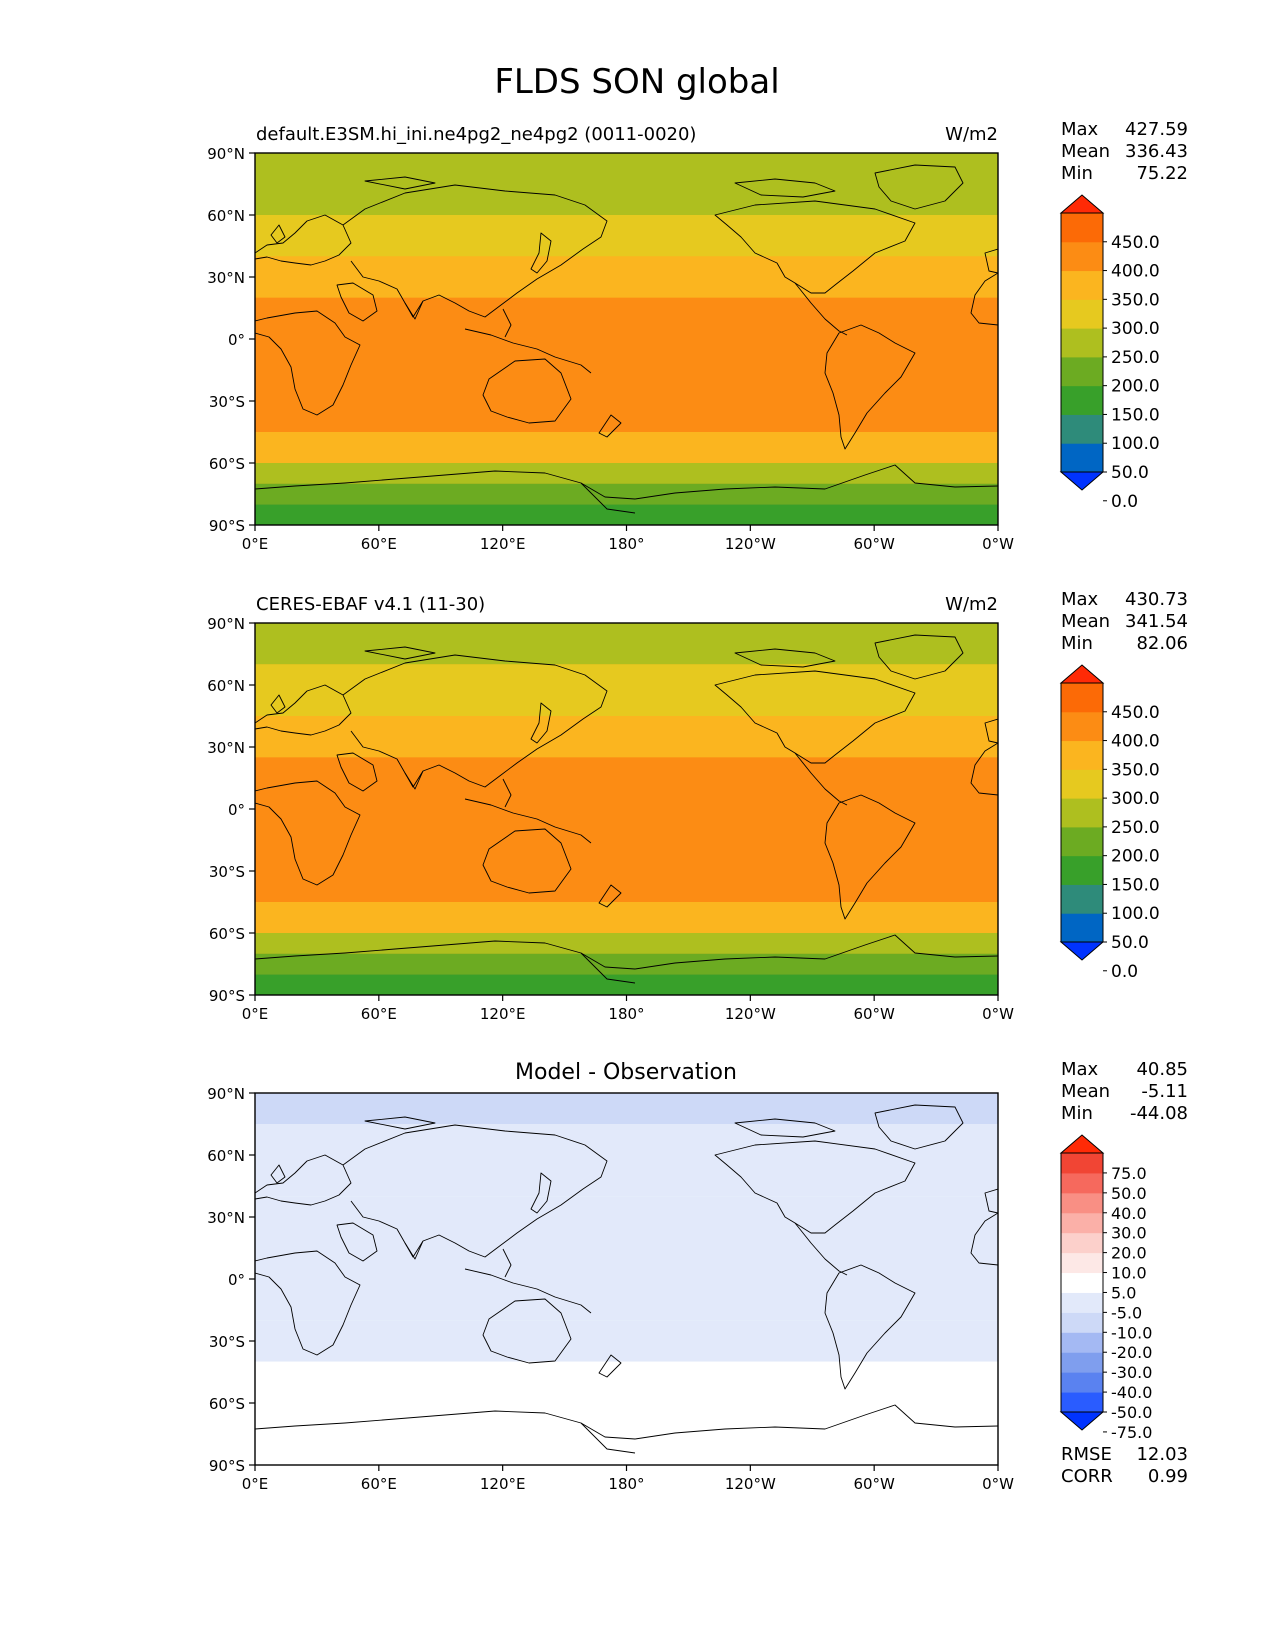 This screenshot has height=1650, width=1275. Describe the element at coordinates (1086, 1454) in the screenshot. I see `diff-rmse-label: RMSE` at that location.